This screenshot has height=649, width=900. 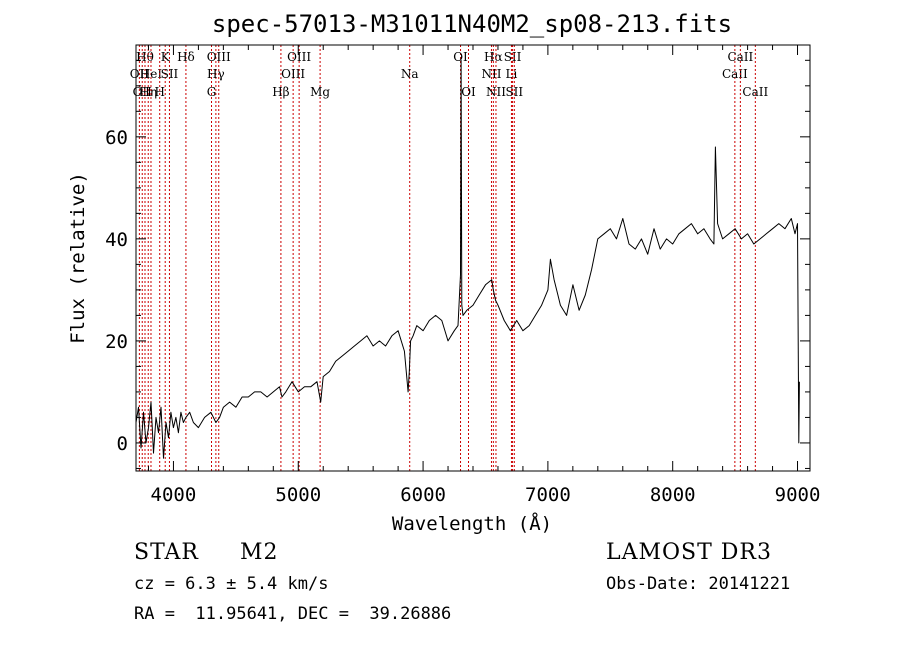 What do you see at coordinates (231, 584) in the screenshot?
I see `redshift-info: cz = 6.3 ± 5.4 km/s` at bounding box center [231, 584].